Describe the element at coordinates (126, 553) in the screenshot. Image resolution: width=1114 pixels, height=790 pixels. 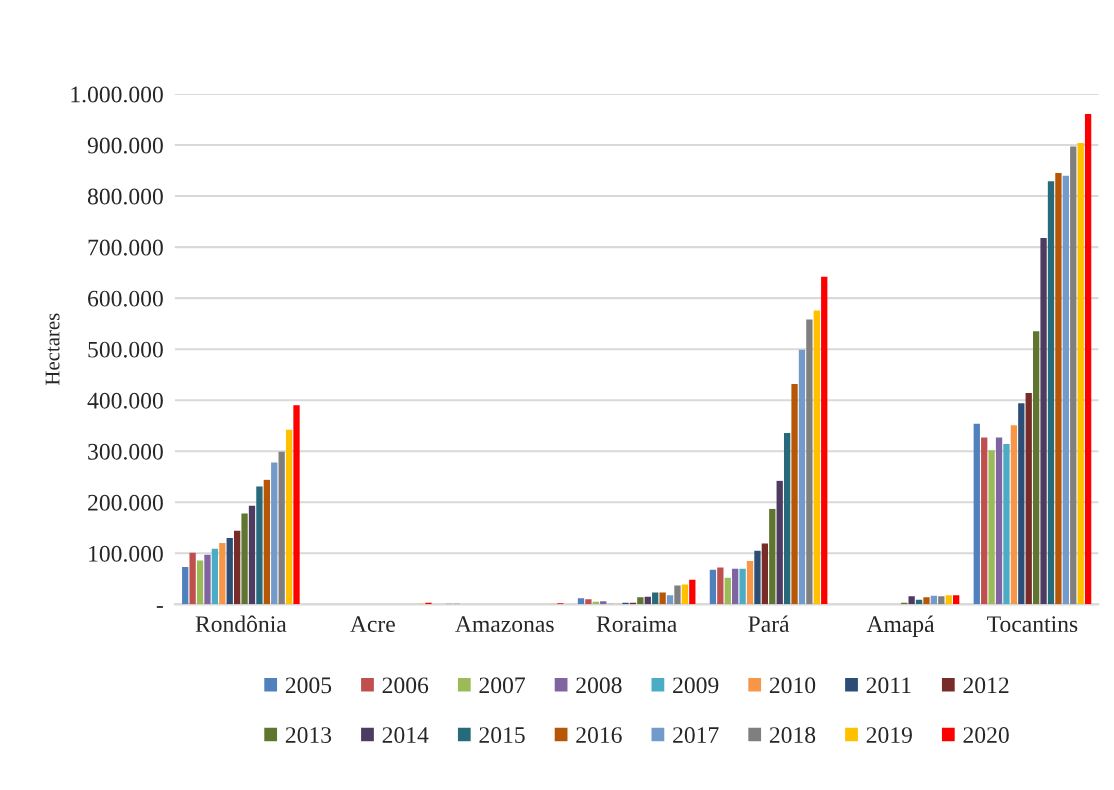
I see `y-tick-label: 100.000` at that location.